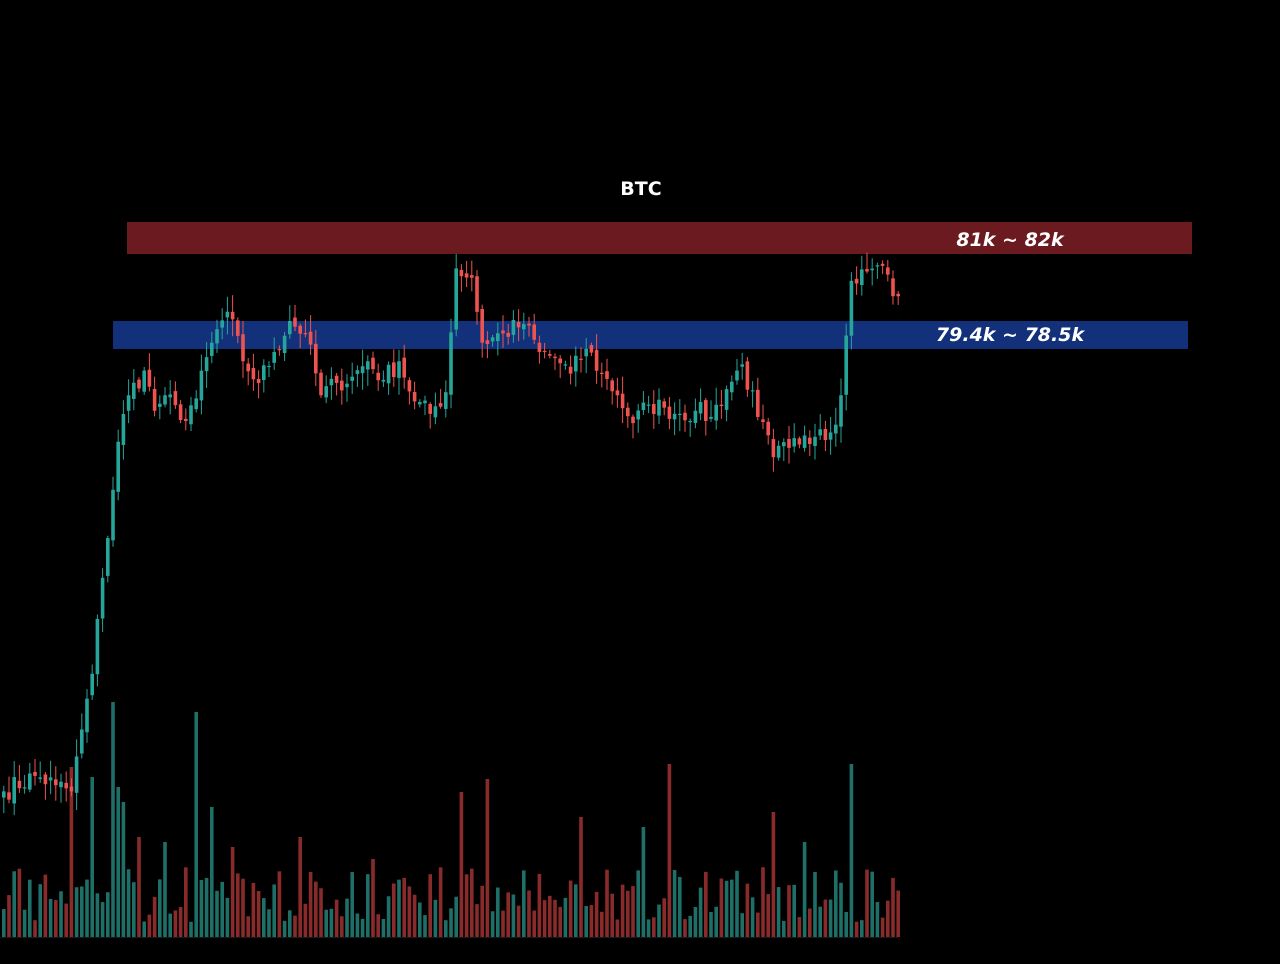  What do you see at coordinates (650, 335) in the screenshot?
I see `zone-band-support` at bounding box center [650, 335].